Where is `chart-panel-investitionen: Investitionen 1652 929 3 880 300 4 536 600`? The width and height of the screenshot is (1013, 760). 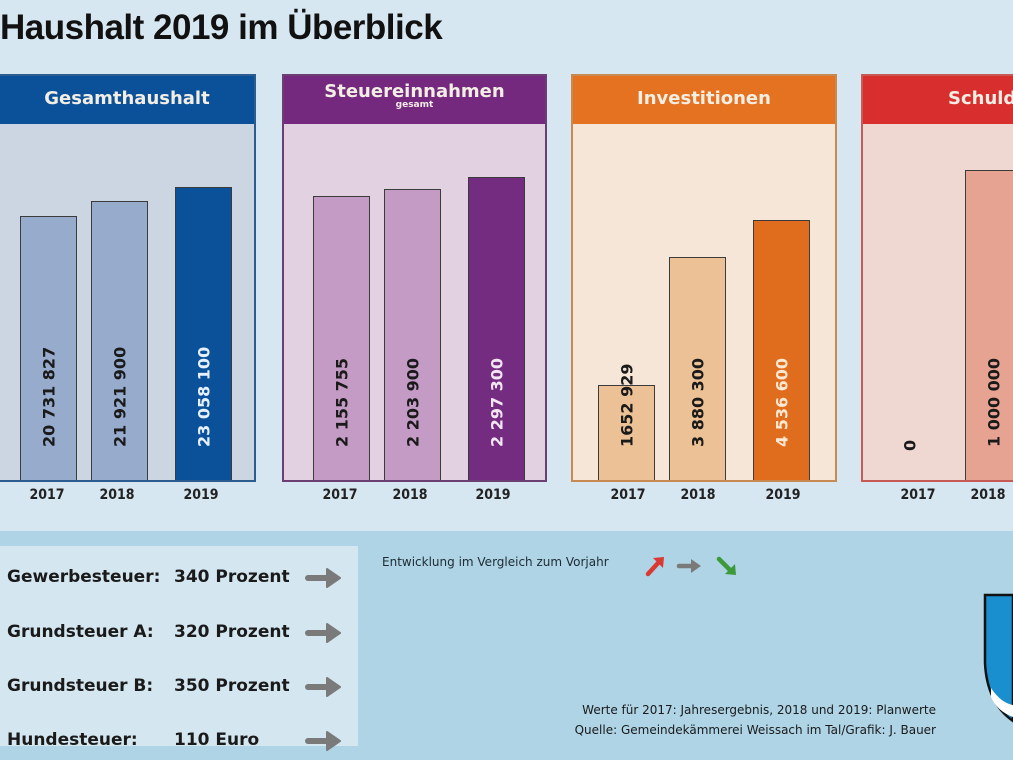 chart-panel-investitionen: Investitionen 1652 929 3 880 300 4 536 600 is located at coordinates (704, 278).